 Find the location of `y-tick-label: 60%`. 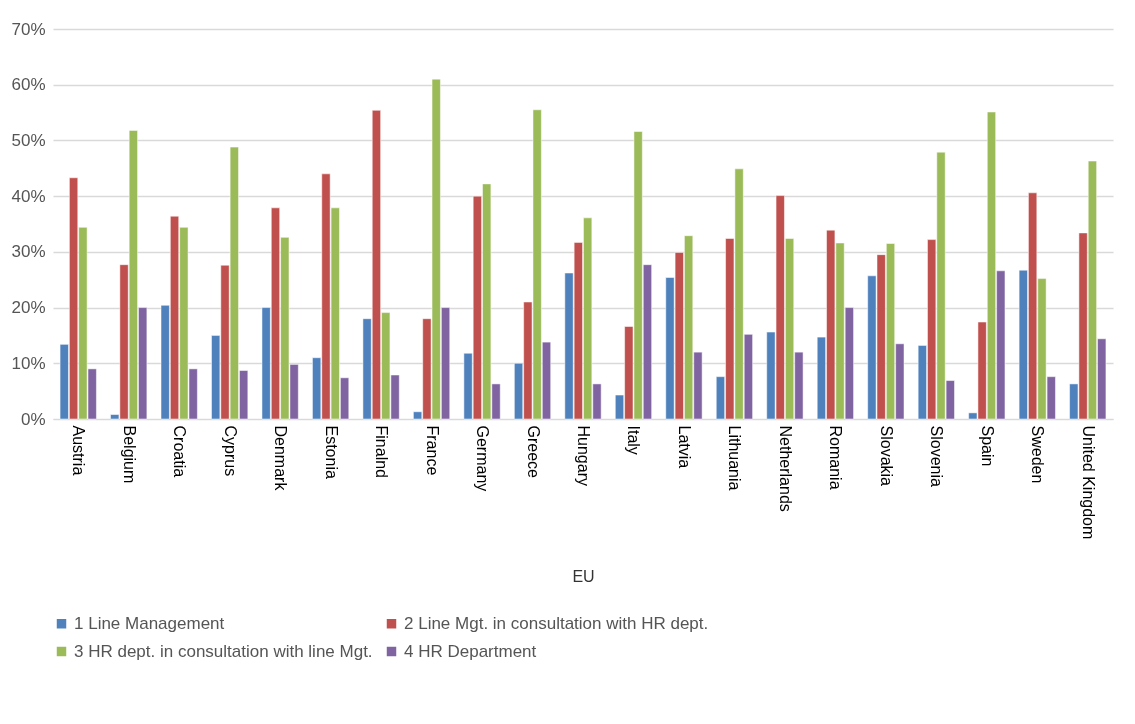

y-tick-label: 60% is located at coordinates (28, 85).